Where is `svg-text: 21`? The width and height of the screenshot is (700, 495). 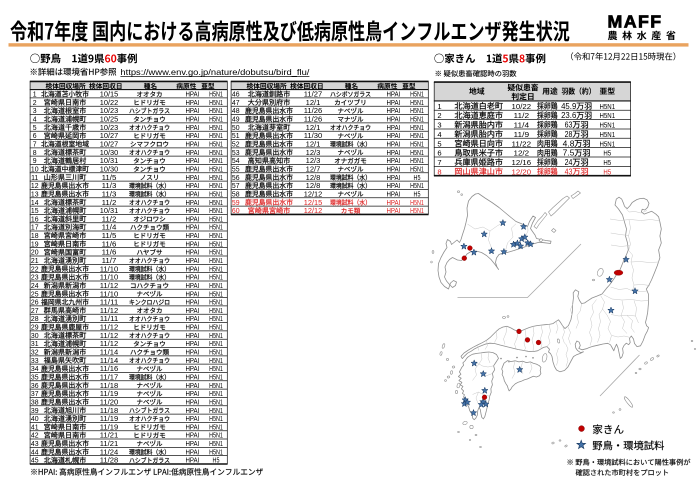
svg-text: 21 is located at coordinates (35, 261).